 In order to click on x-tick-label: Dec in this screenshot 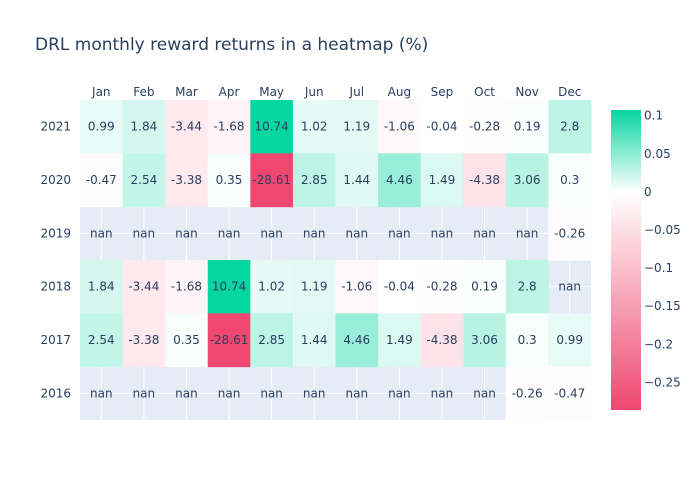, I will do `click(569, 92)`.